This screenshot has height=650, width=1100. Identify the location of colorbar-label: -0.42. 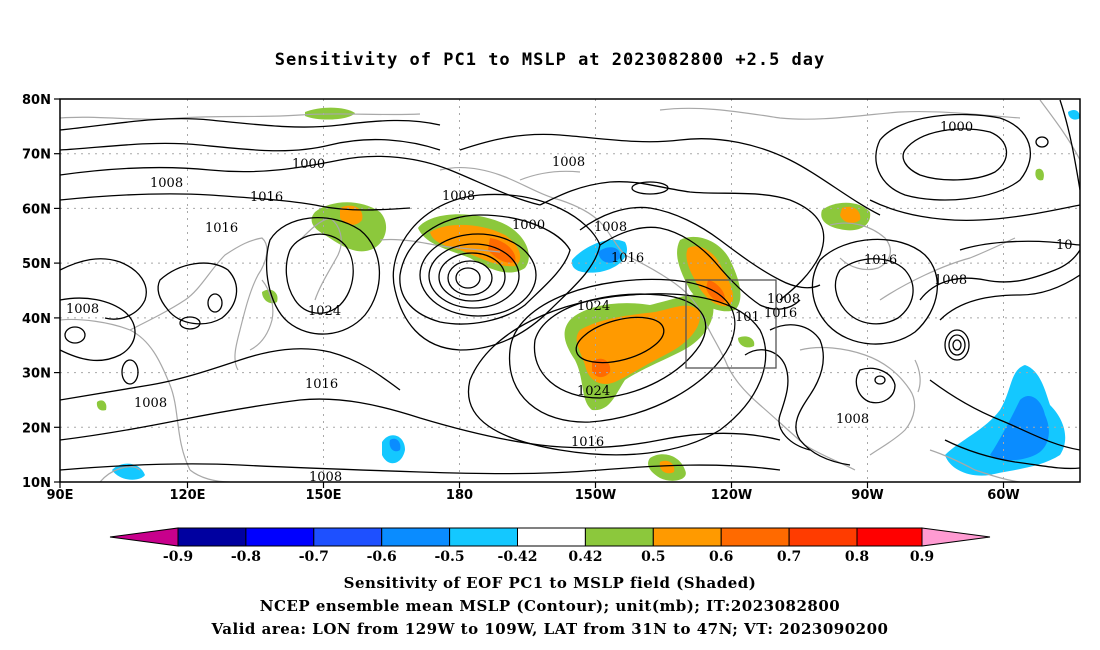
(518, 557).